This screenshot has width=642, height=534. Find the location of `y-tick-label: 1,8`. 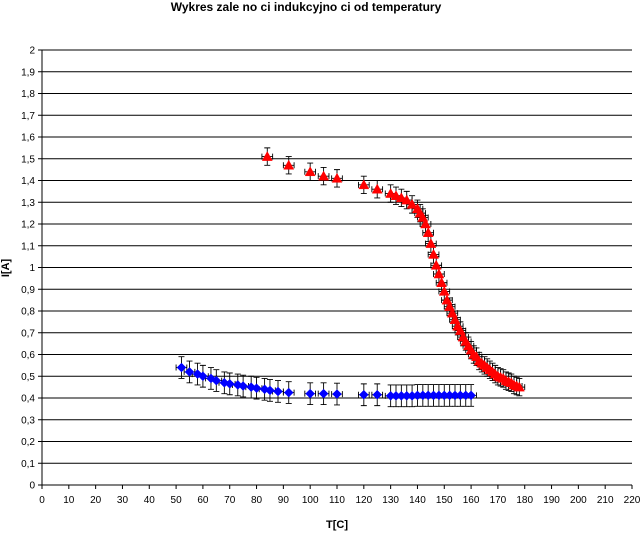

y-tick-label: 1,8 is located at coordinates (28, 94).